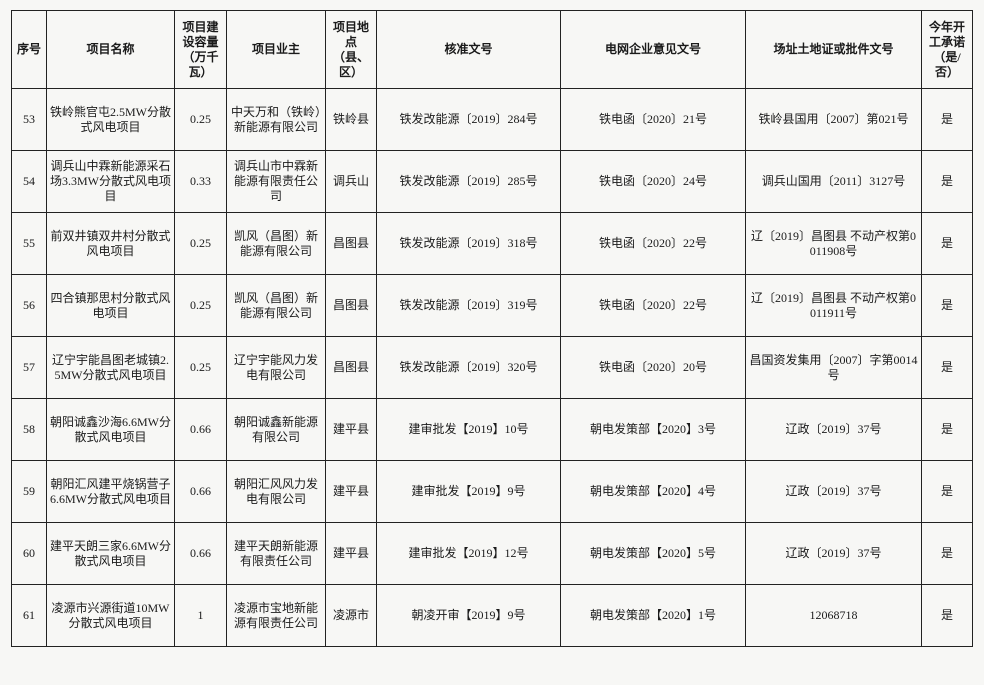 Image resolution: width=984 pixels, height=685 pixels. What do you see at coordinates (833, 367) in the screenshot?
I see `table-cell: 昌国资发集用〔2007〕字第0014号` at bounding box center [833, 367].